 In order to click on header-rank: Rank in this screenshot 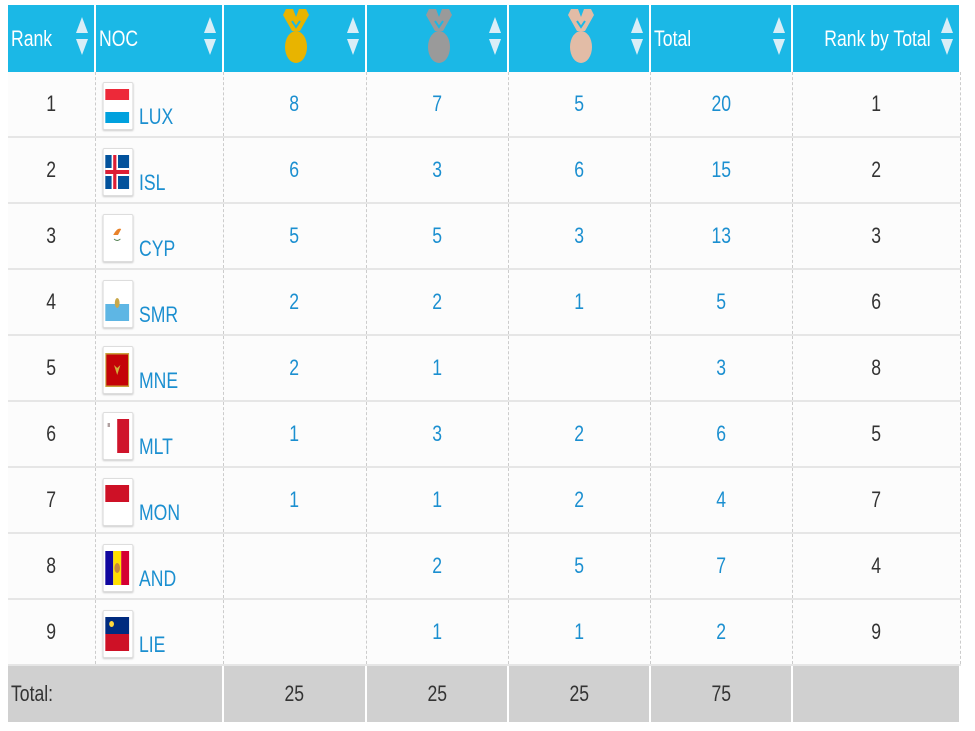, I will do `click(52, 38)`.